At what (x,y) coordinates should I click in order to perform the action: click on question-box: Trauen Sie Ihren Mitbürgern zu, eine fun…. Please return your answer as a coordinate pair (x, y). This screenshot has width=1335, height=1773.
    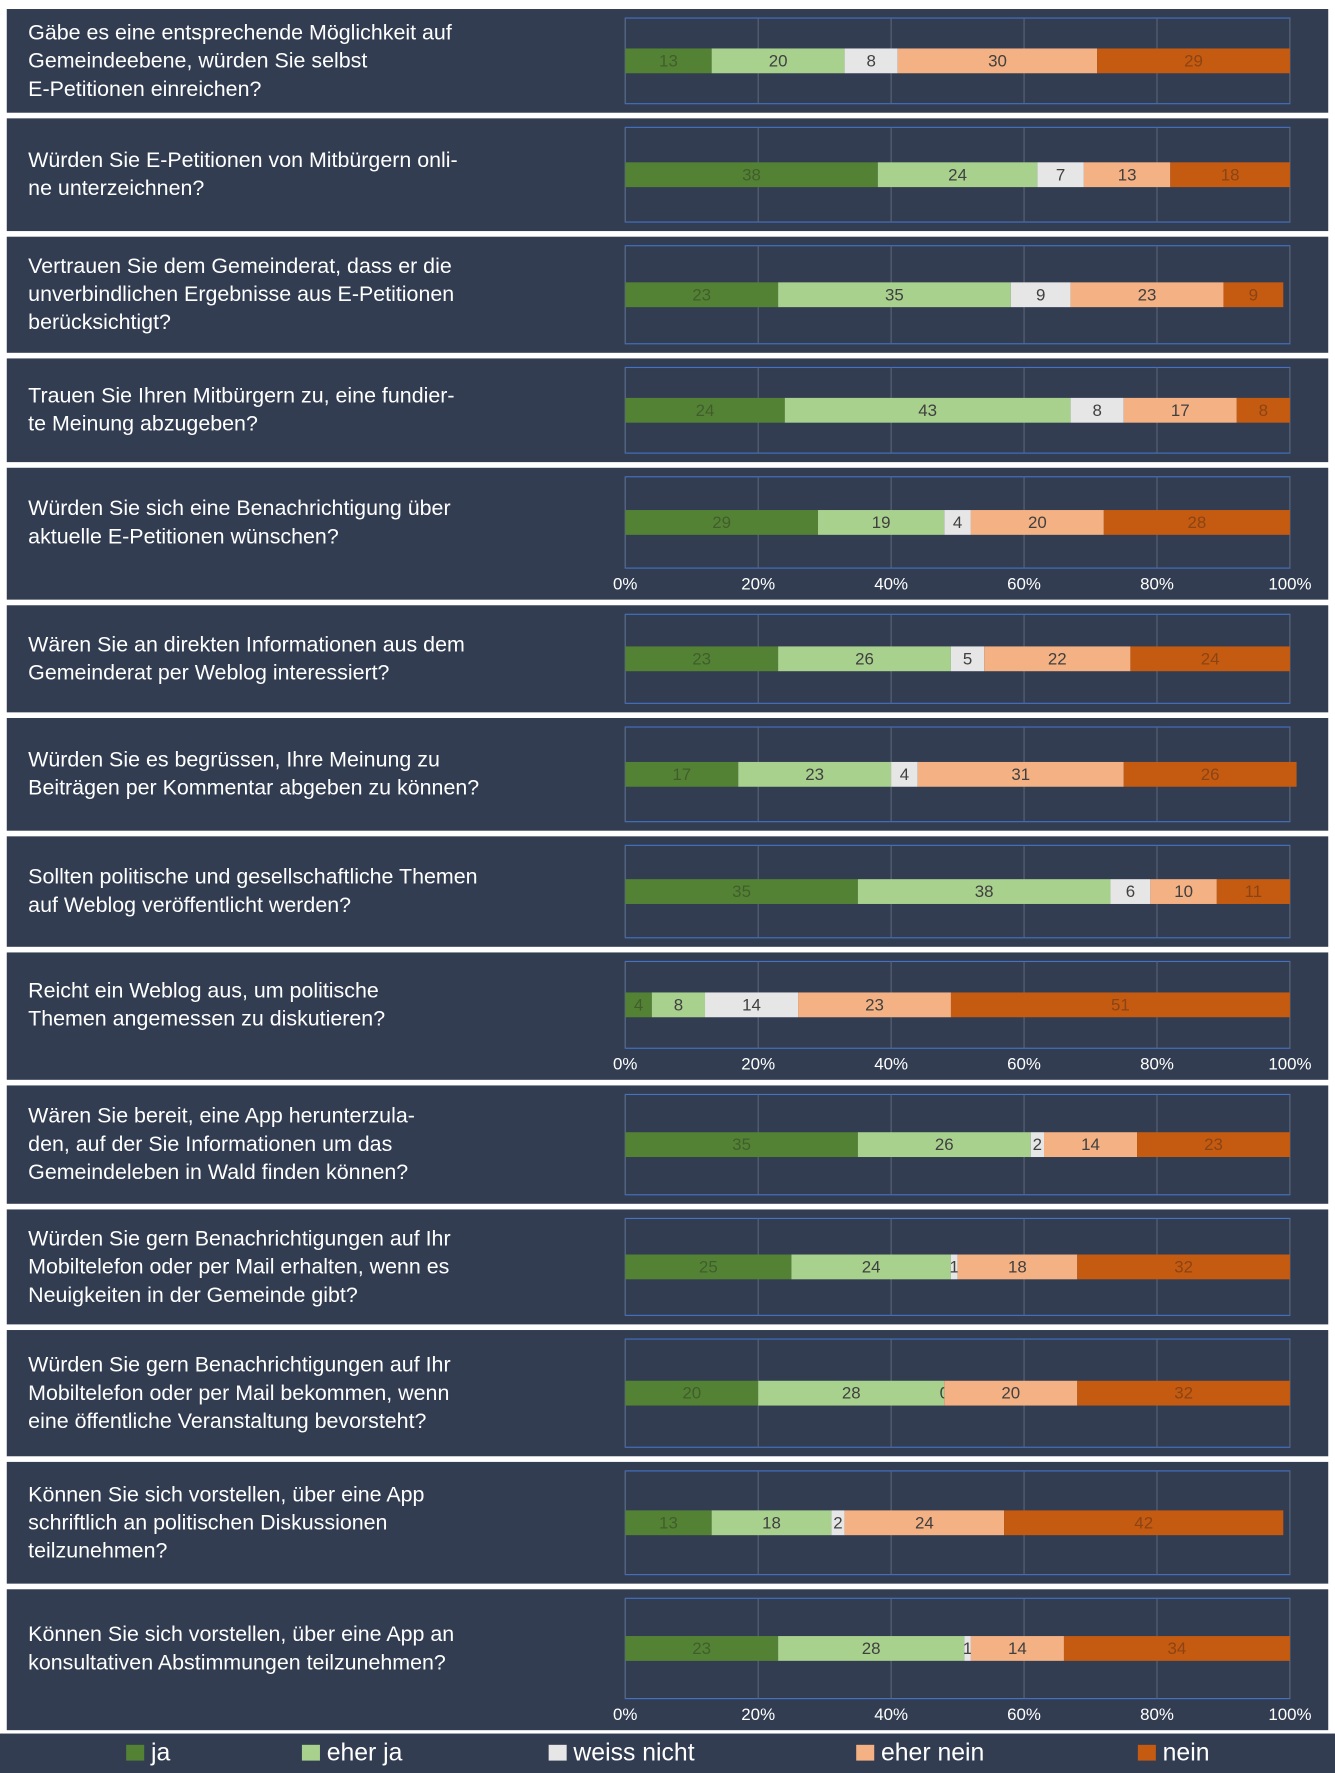
    Looking at the image, I should click on (241, 410).